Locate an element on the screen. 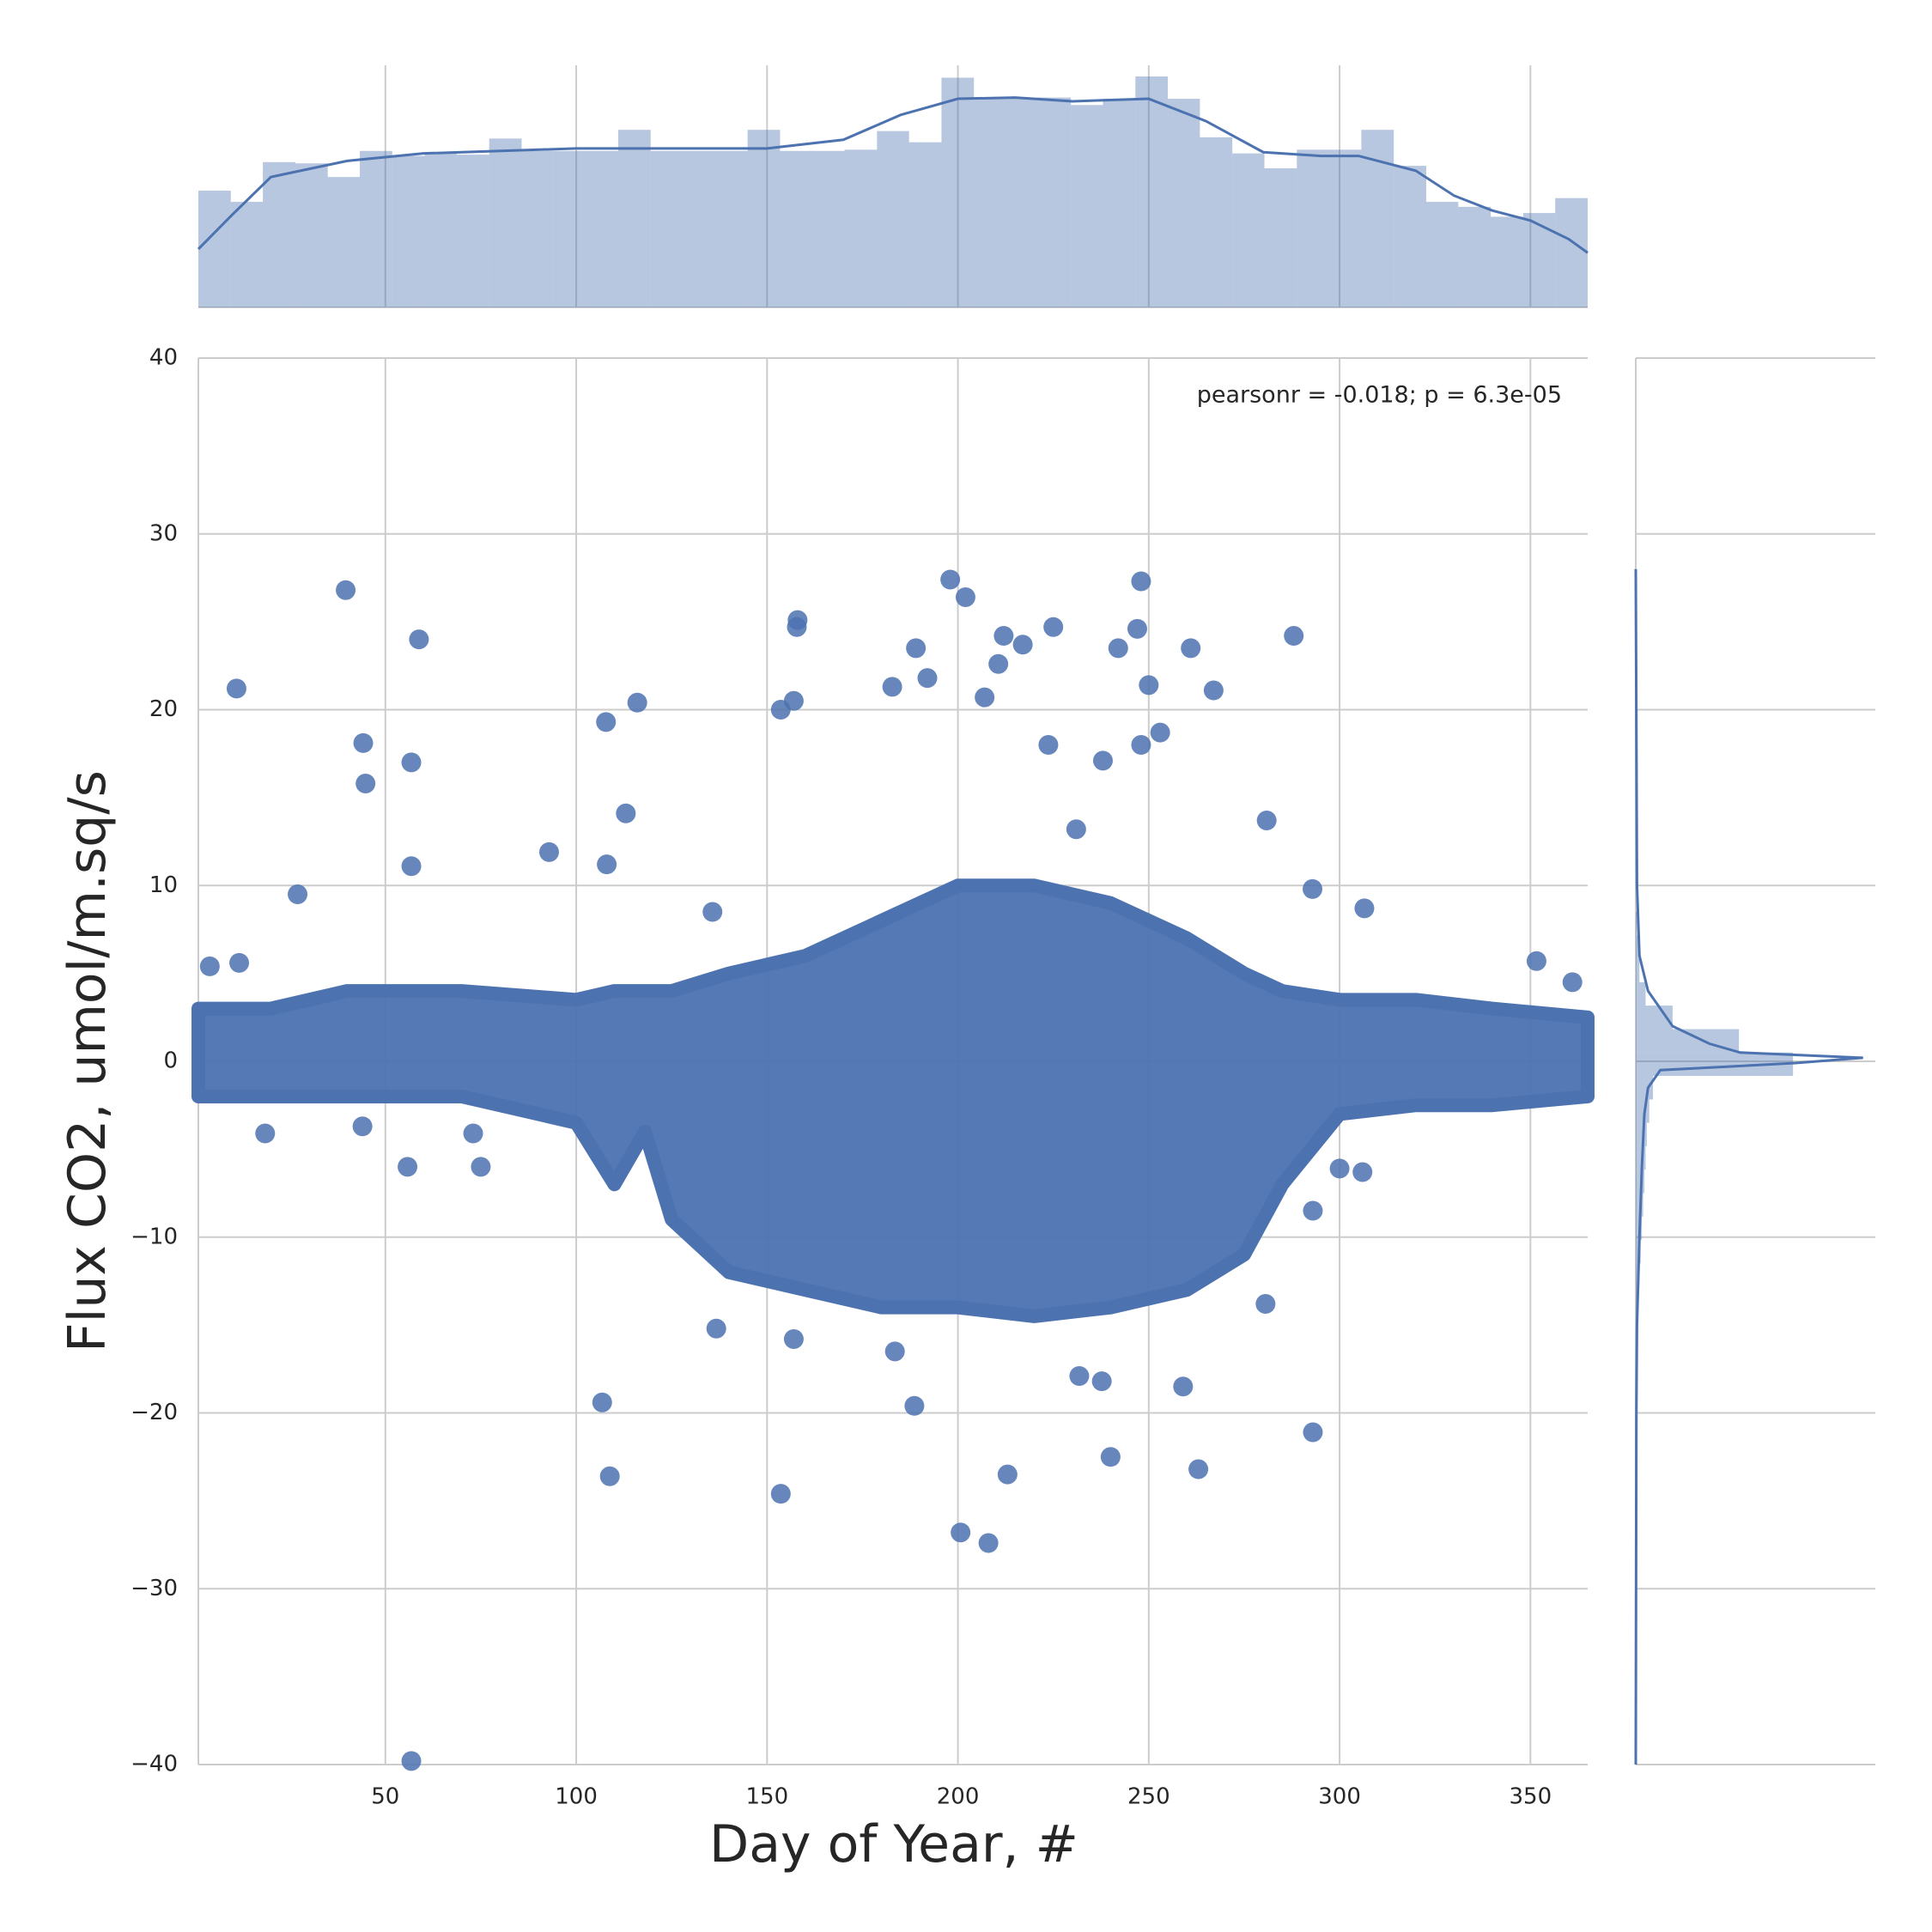 The width and height of the screenshot is (1932, 1932). kde-line is located at coordinates (1748, 1166).